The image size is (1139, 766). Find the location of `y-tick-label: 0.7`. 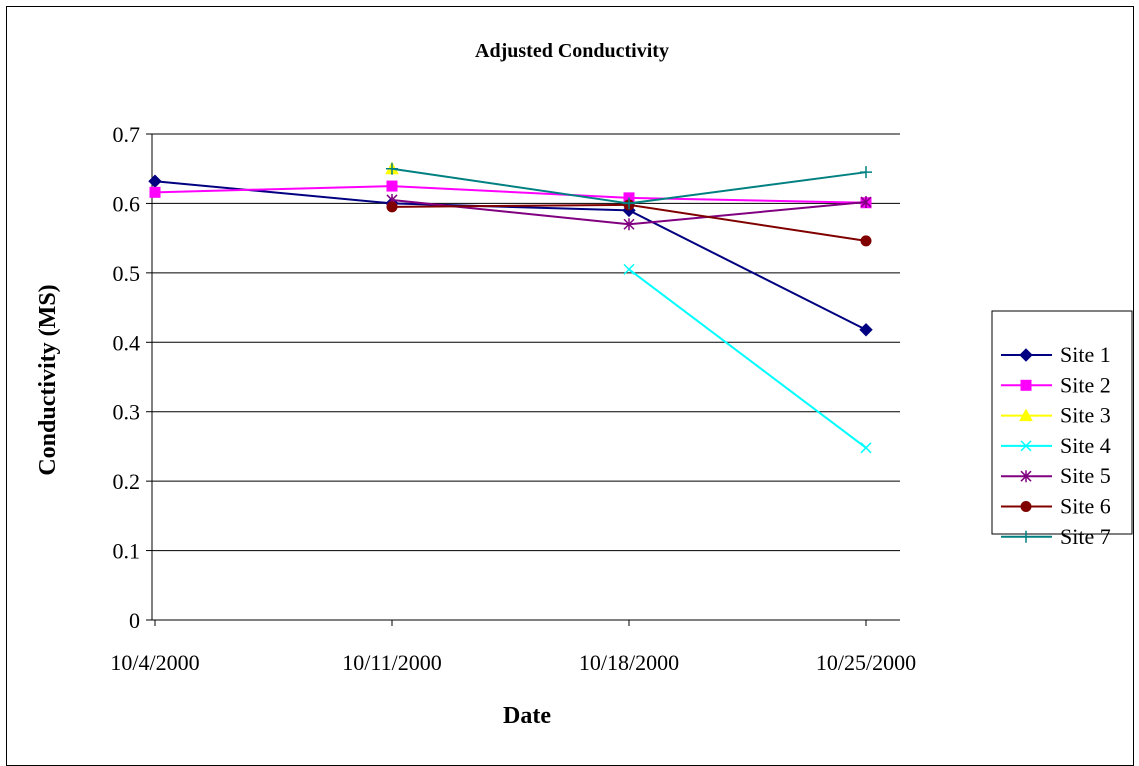

y-tick-label: 0.7 is located at coordinates (127, 134).